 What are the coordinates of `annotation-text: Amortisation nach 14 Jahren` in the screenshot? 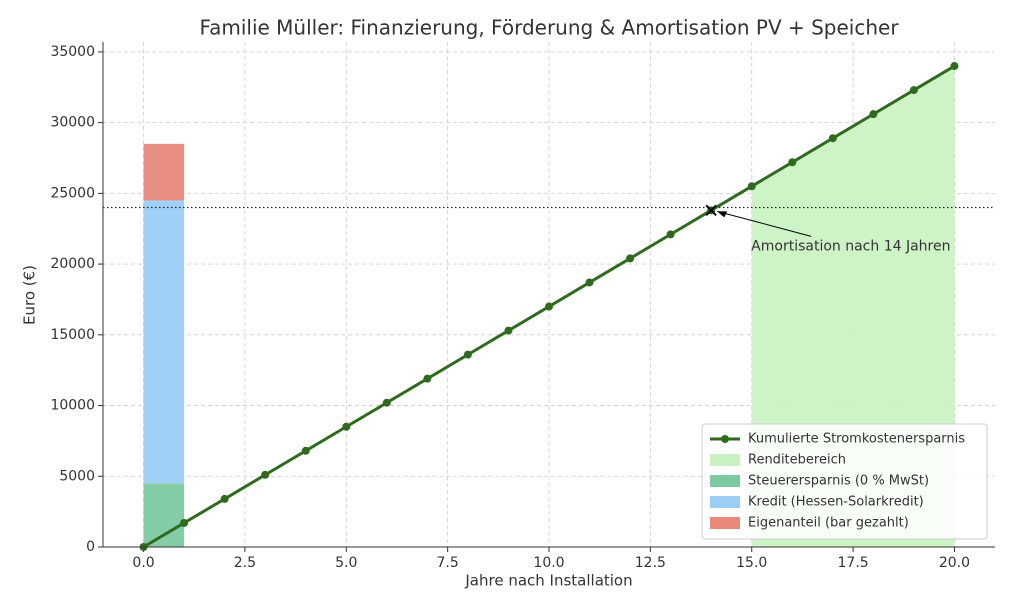 It's located at (850, 246).